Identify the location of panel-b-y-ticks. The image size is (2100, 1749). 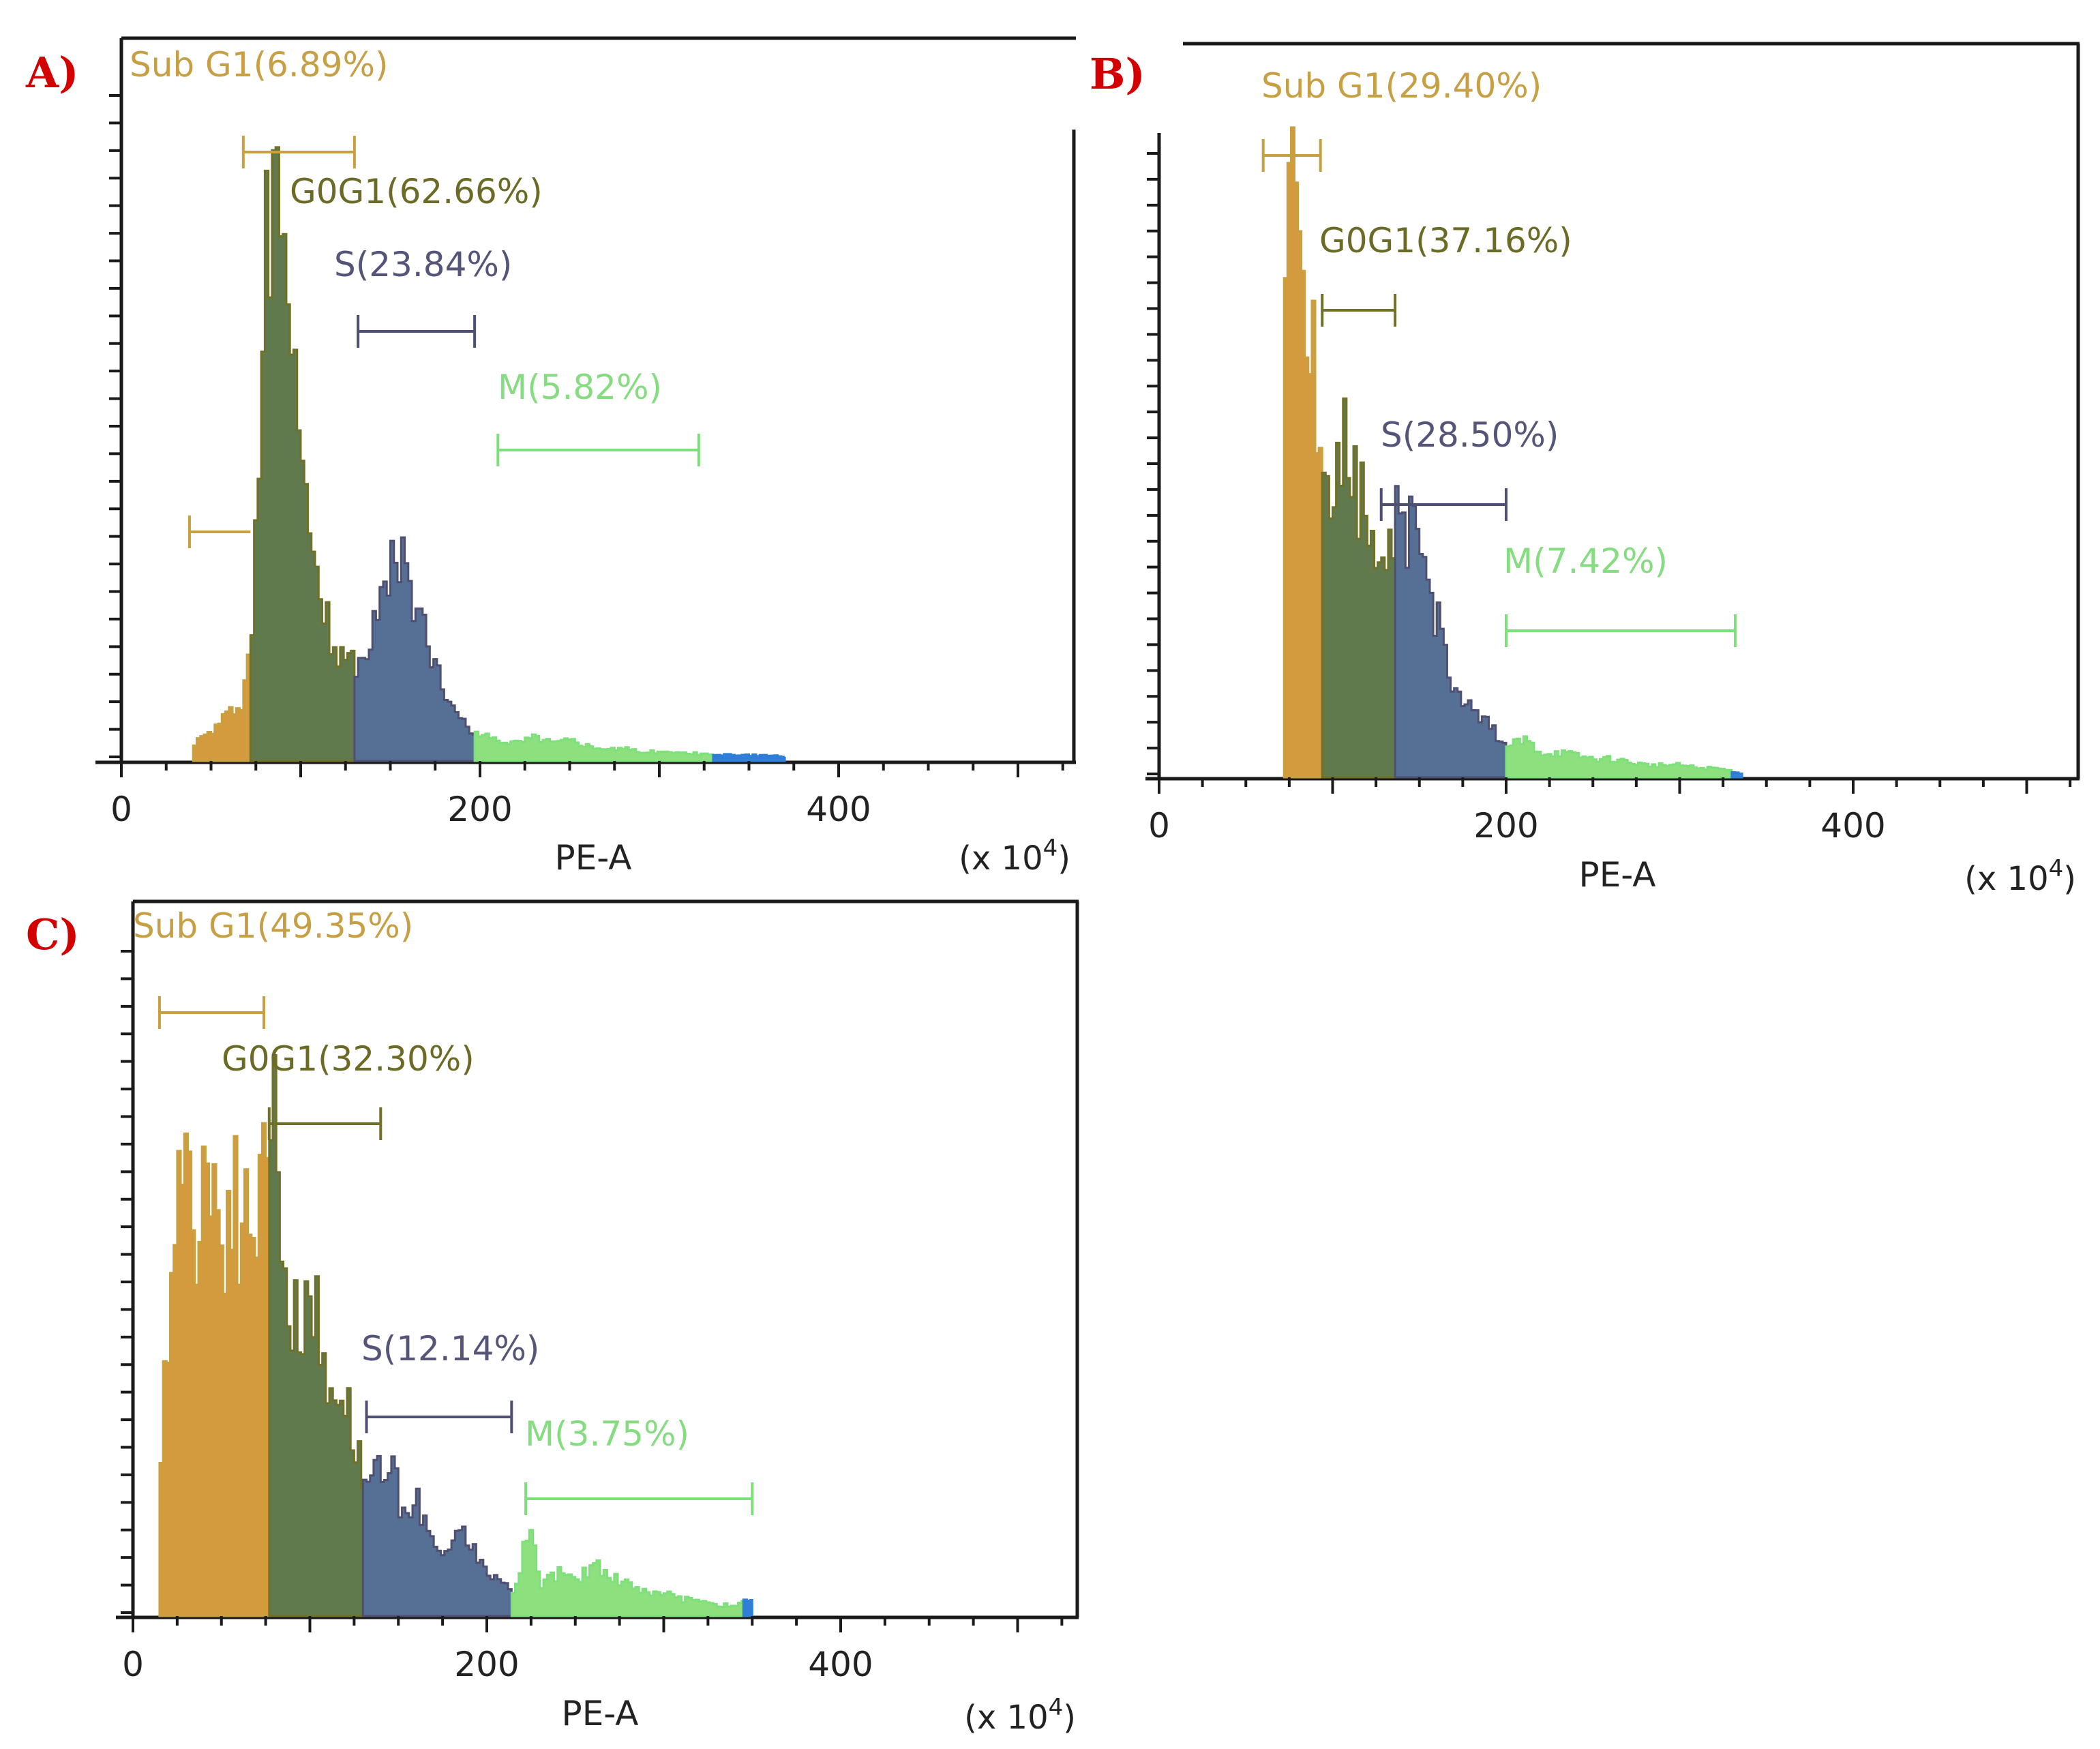
(1153, 463).